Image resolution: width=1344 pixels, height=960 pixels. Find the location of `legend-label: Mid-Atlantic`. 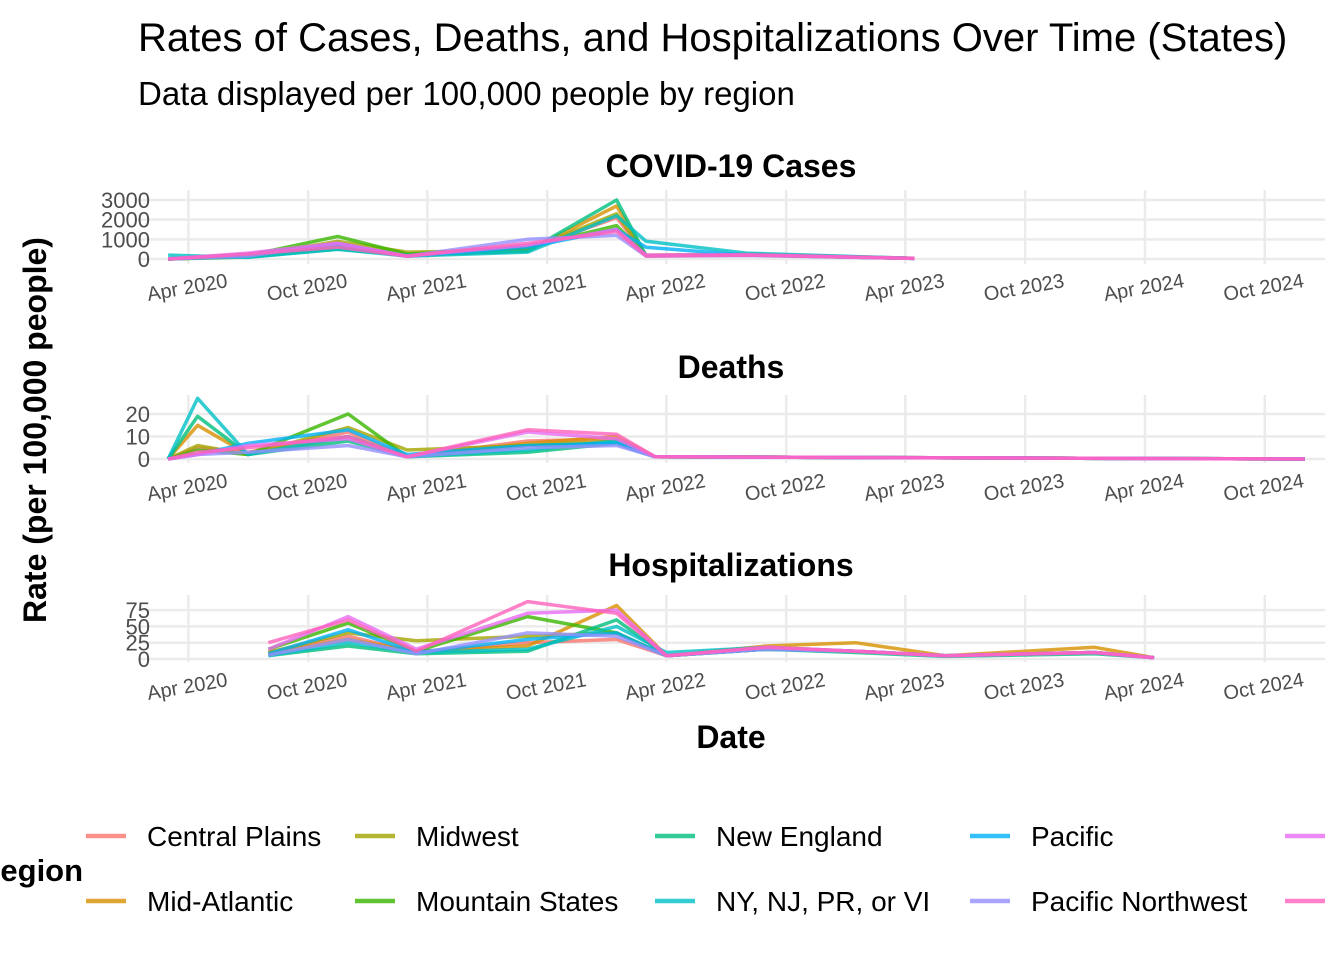

legend-label: Mid-Atlantic is located at coordinates (220, 901).